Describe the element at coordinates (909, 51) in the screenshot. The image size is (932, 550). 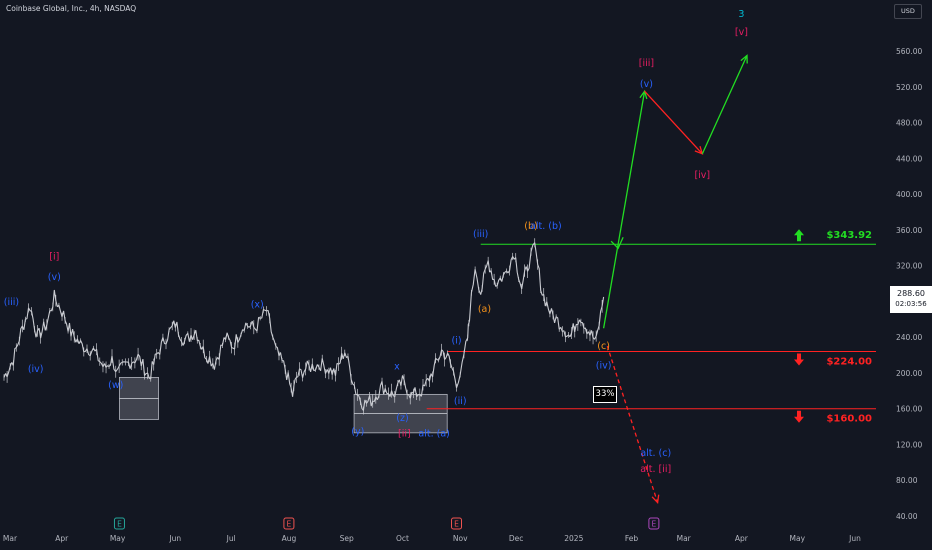
I see `price-tick-0: 560.00` at that location.